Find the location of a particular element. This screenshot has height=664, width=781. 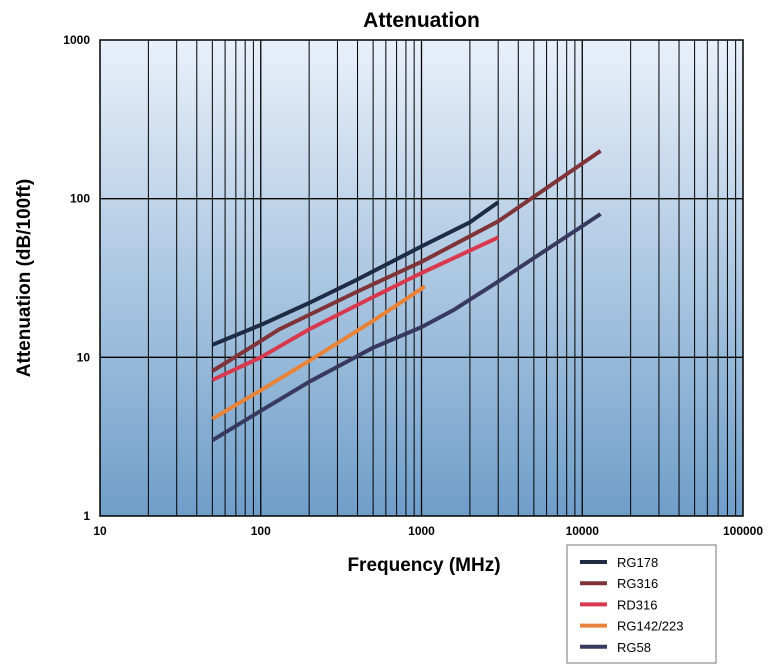

x-tick-label: 10000 is located at coordinates (583, 531).